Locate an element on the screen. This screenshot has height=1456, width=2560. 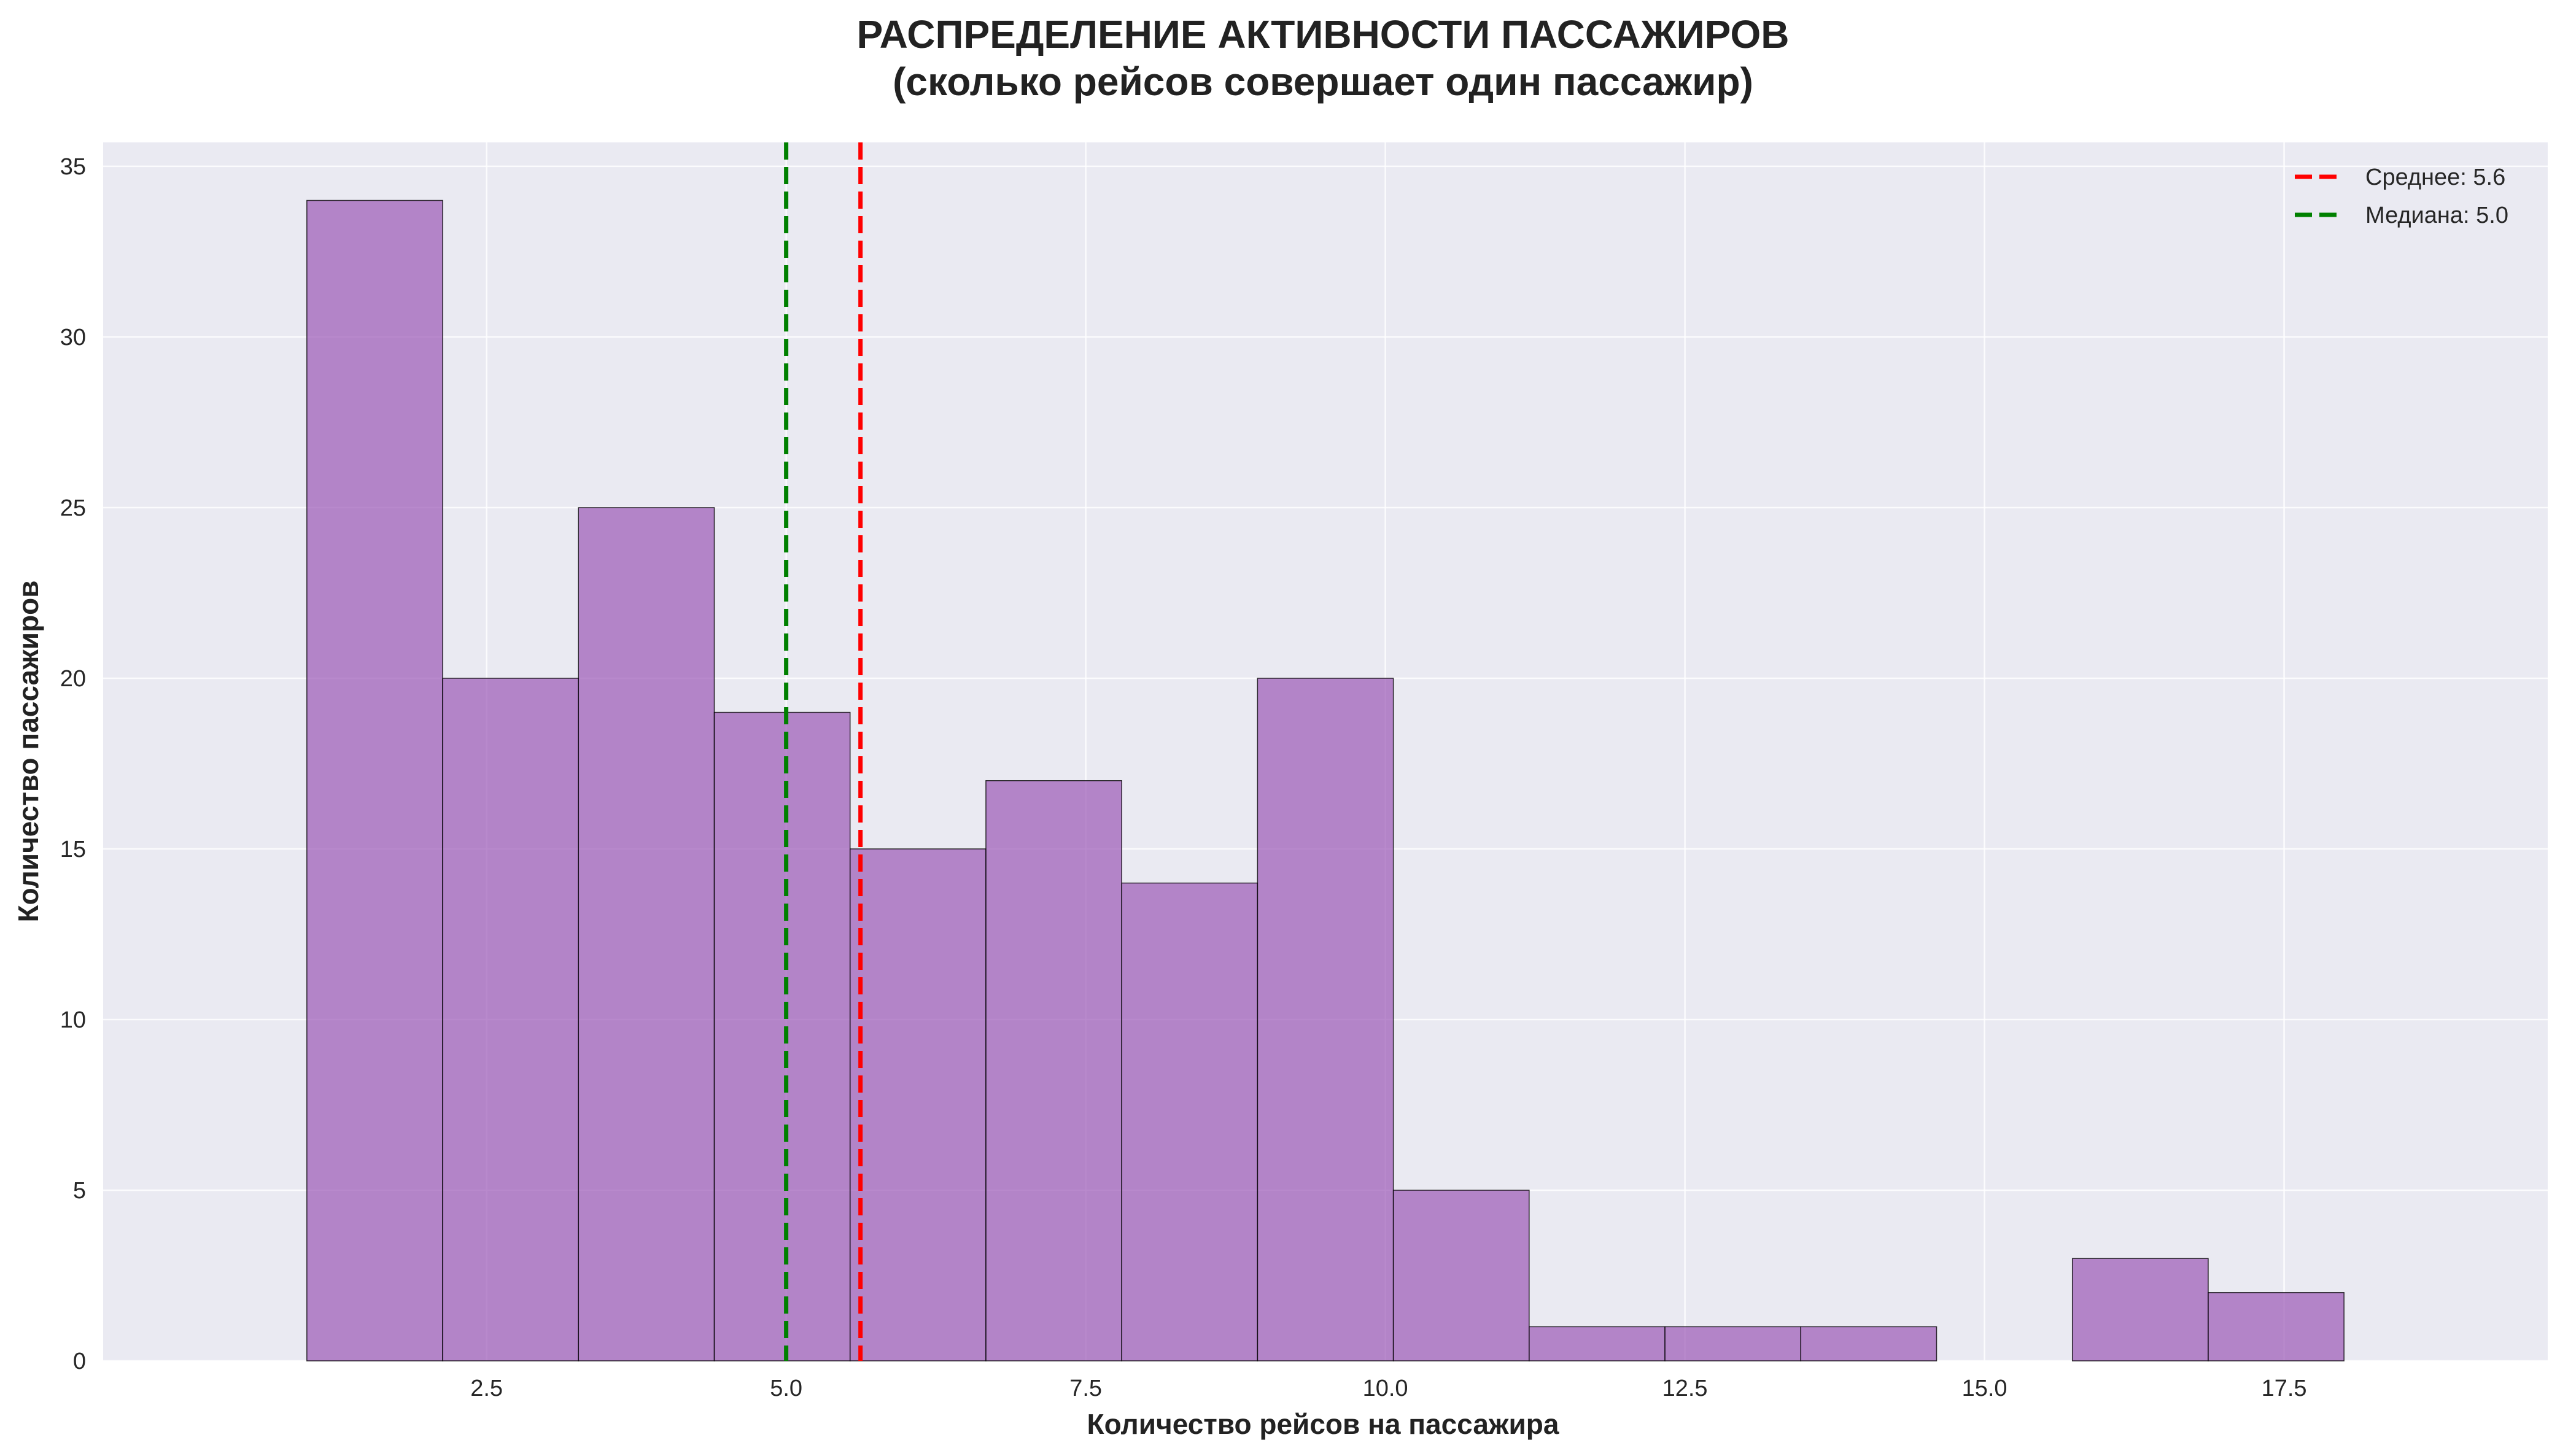
legend: Среднее: 5.6 Медиана: 5.0 is located at coordinates (2401, 196).